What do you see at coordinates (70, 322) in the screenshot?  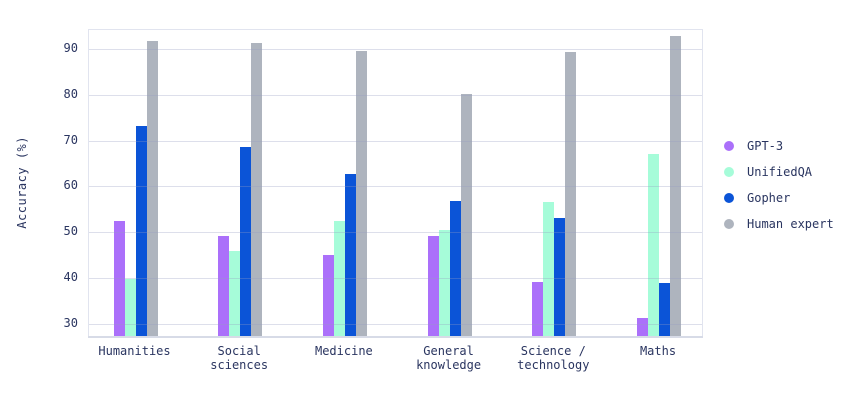 I see `y-tick-label-30: 30` at bounding box center [70, 322].